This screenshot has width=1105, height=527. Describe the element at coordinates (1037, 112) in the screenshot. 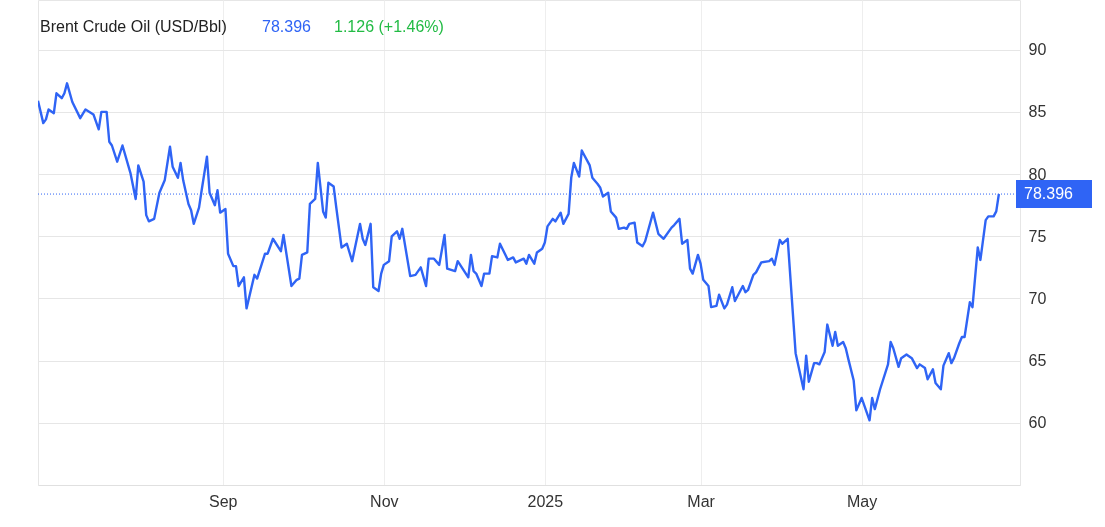

I see `y-tick-label: 85` at that location.